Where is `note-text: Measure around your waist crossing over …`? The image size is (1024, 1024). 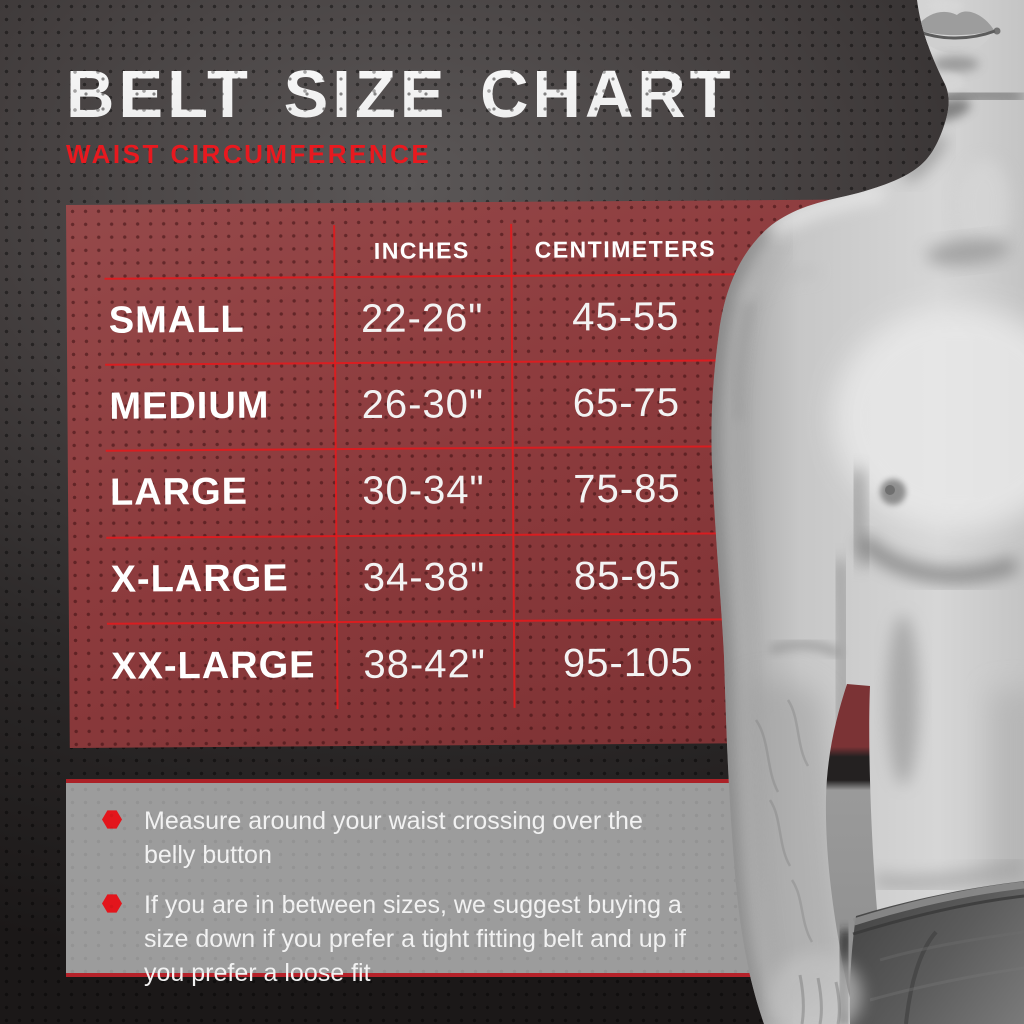
note-text: Measure around your waist crossing over … is located at coordinates (393, 838).